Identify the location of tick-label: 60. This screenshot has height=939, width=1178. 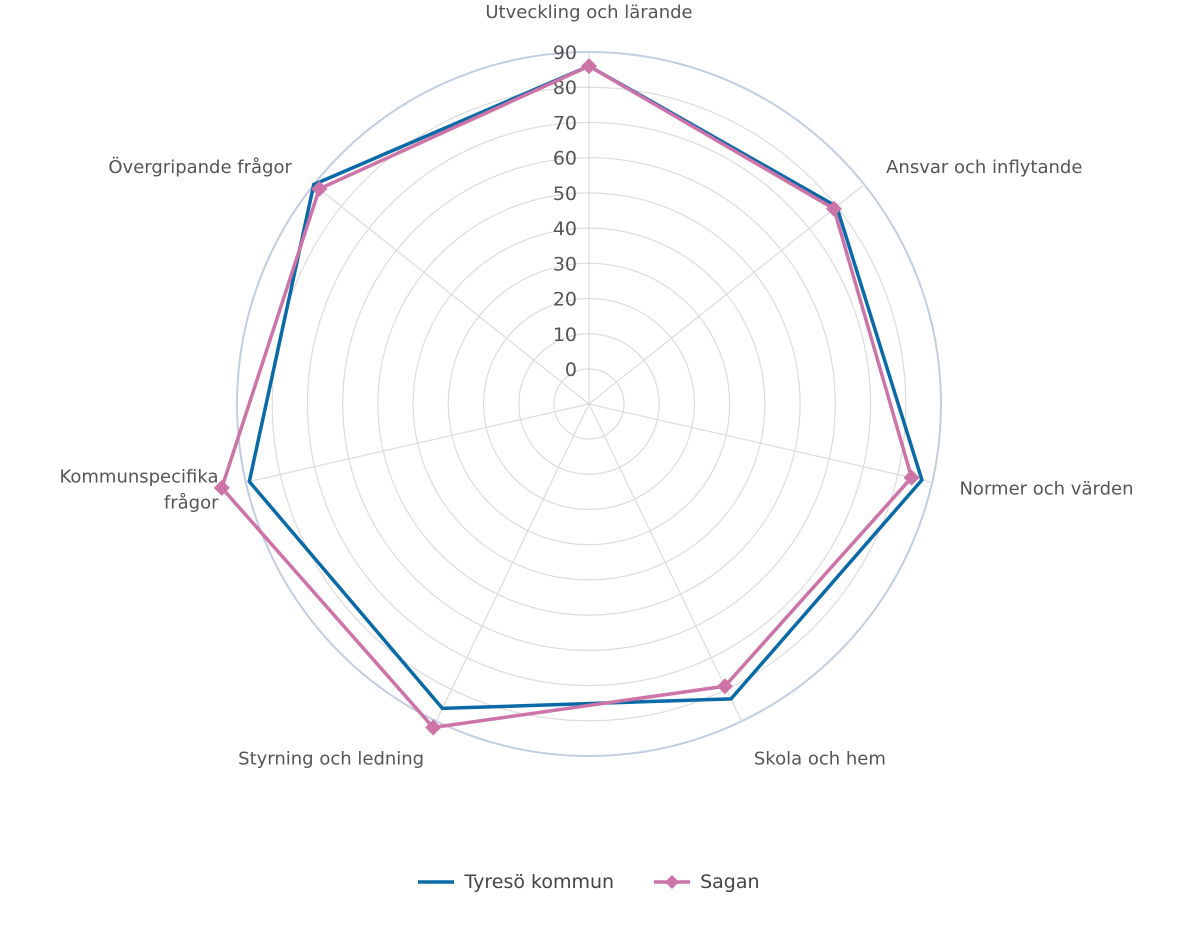
(565, 159).